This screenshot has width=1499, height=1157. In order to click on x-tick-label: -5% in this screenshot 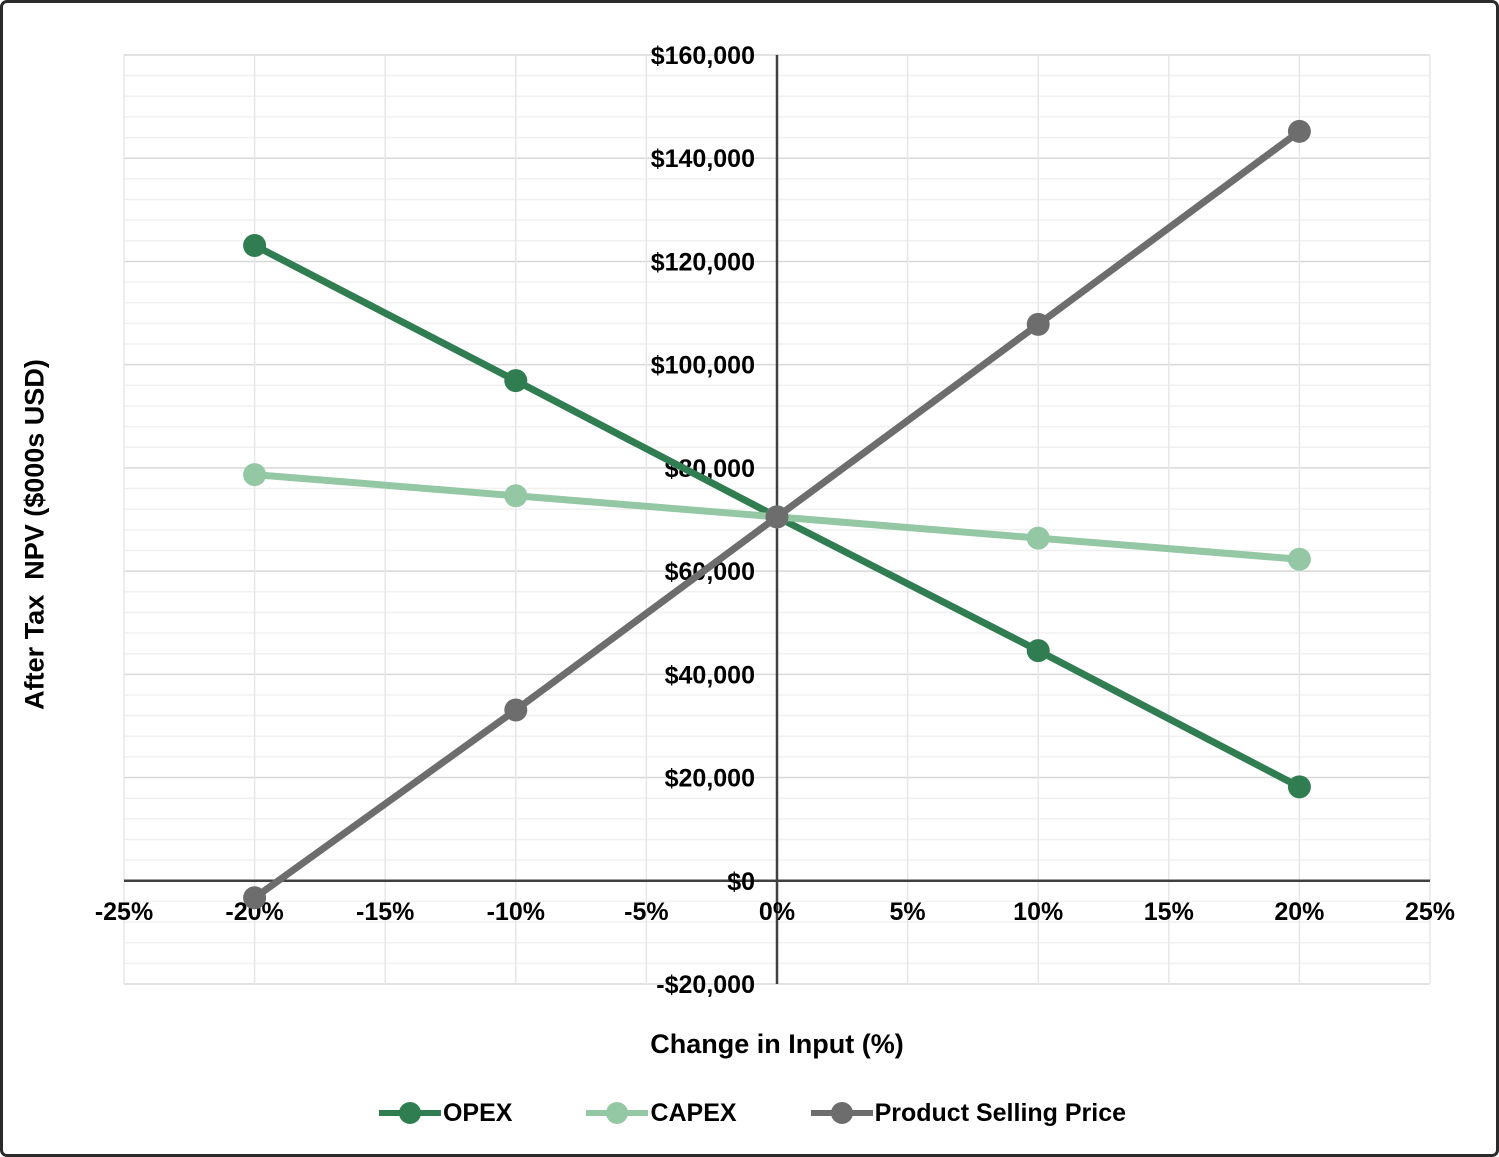, I will do `click(646, 912)`.